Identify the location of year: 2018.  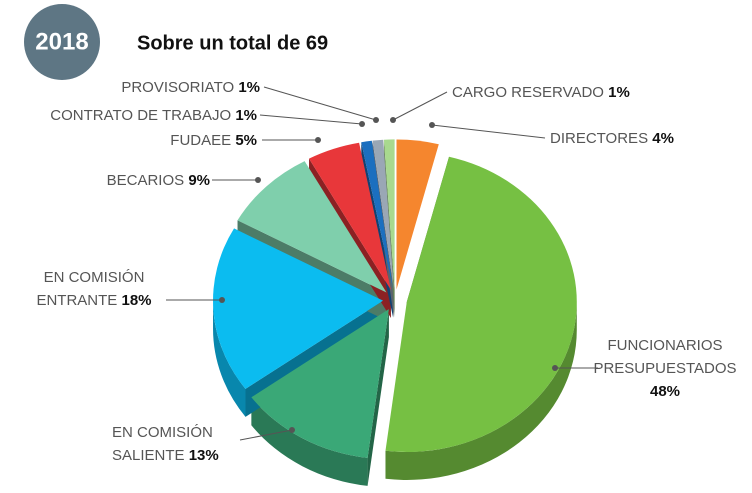
(61, 41).